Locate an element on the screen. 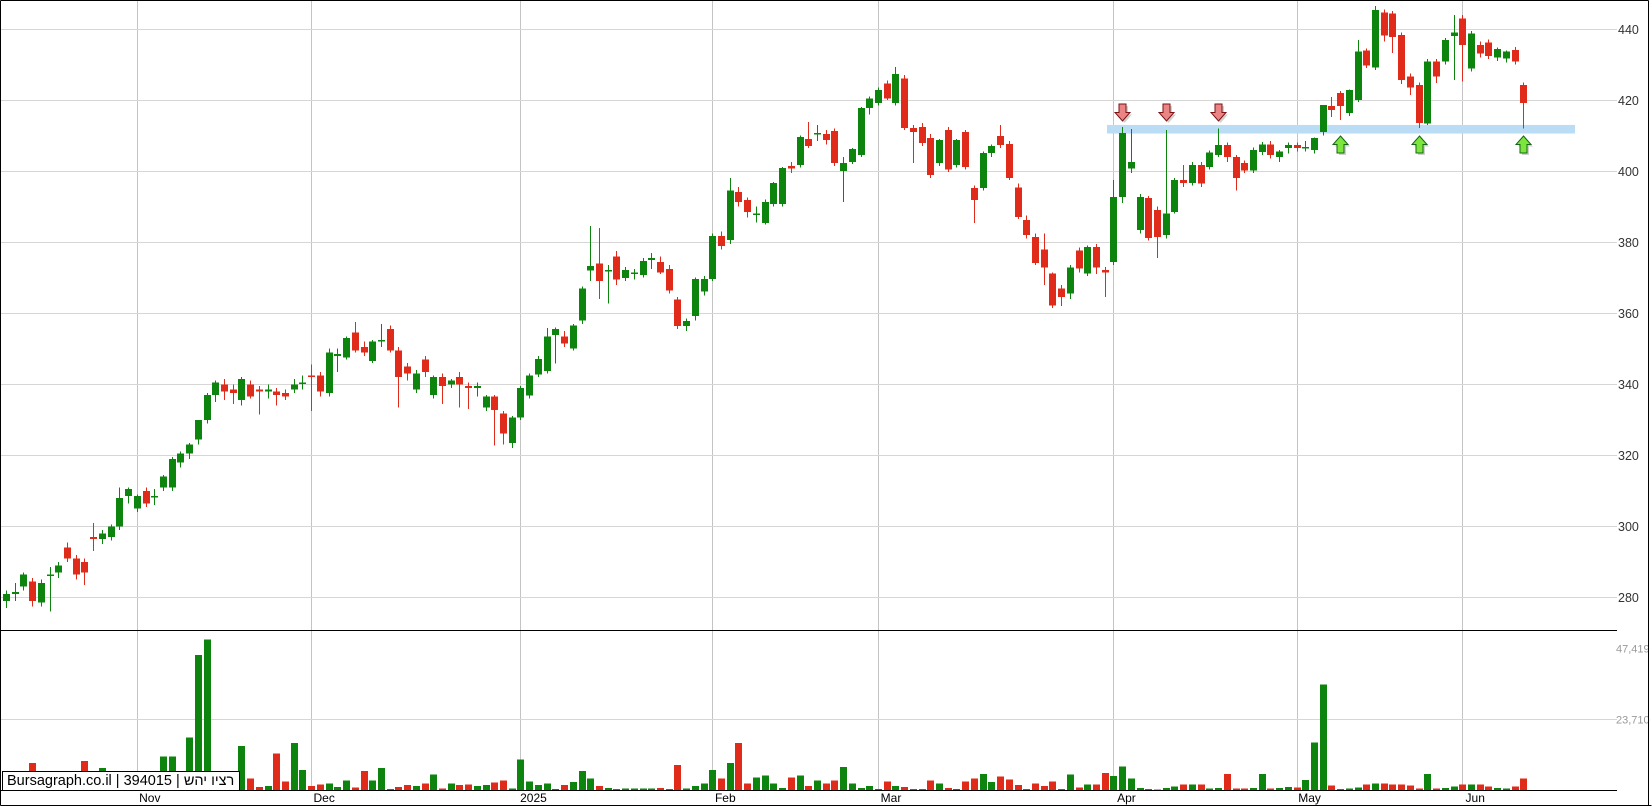 This screenshot has width=1652, height=806. volume-axis-label: 23,710 is located at coordinates (1633, 721).